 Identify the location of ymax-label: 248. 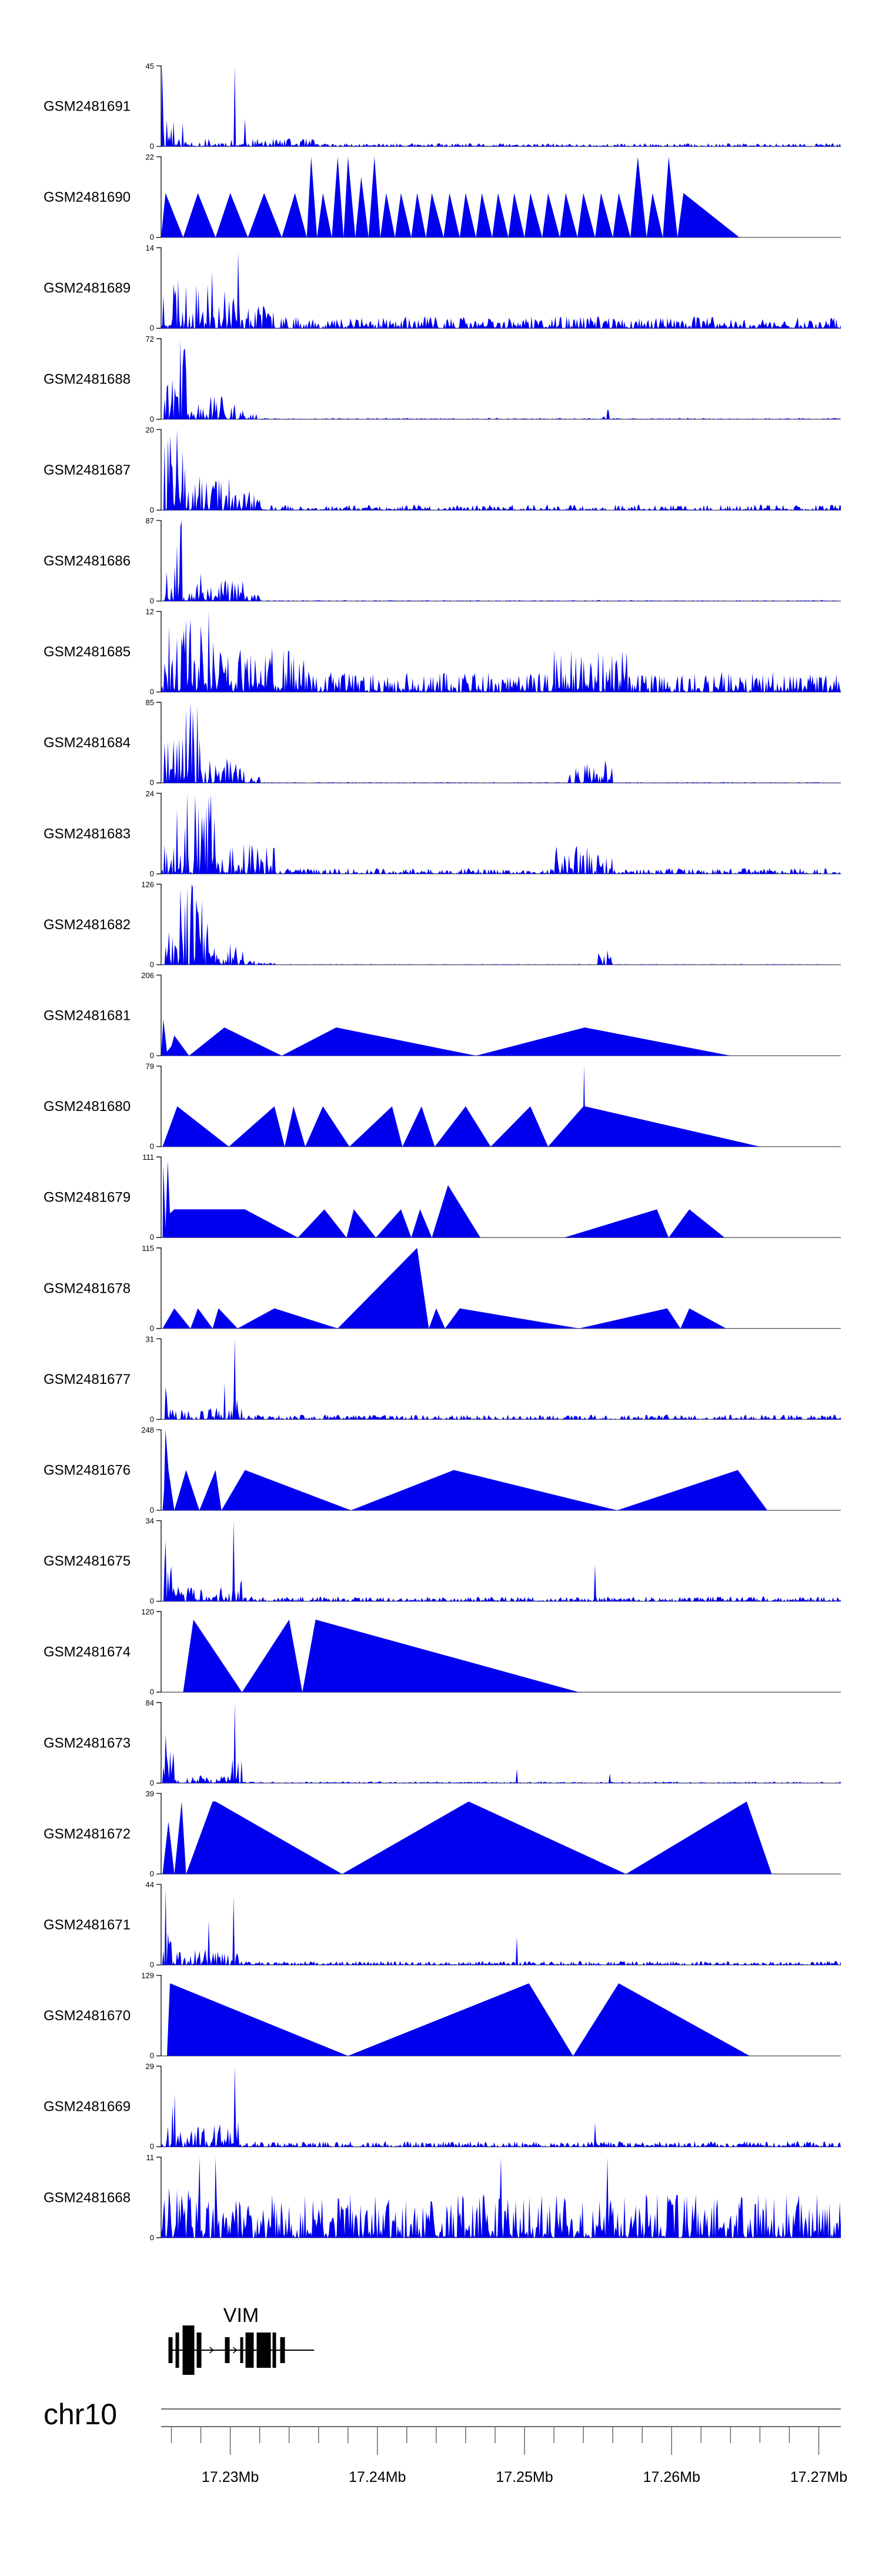
(147, 1430).